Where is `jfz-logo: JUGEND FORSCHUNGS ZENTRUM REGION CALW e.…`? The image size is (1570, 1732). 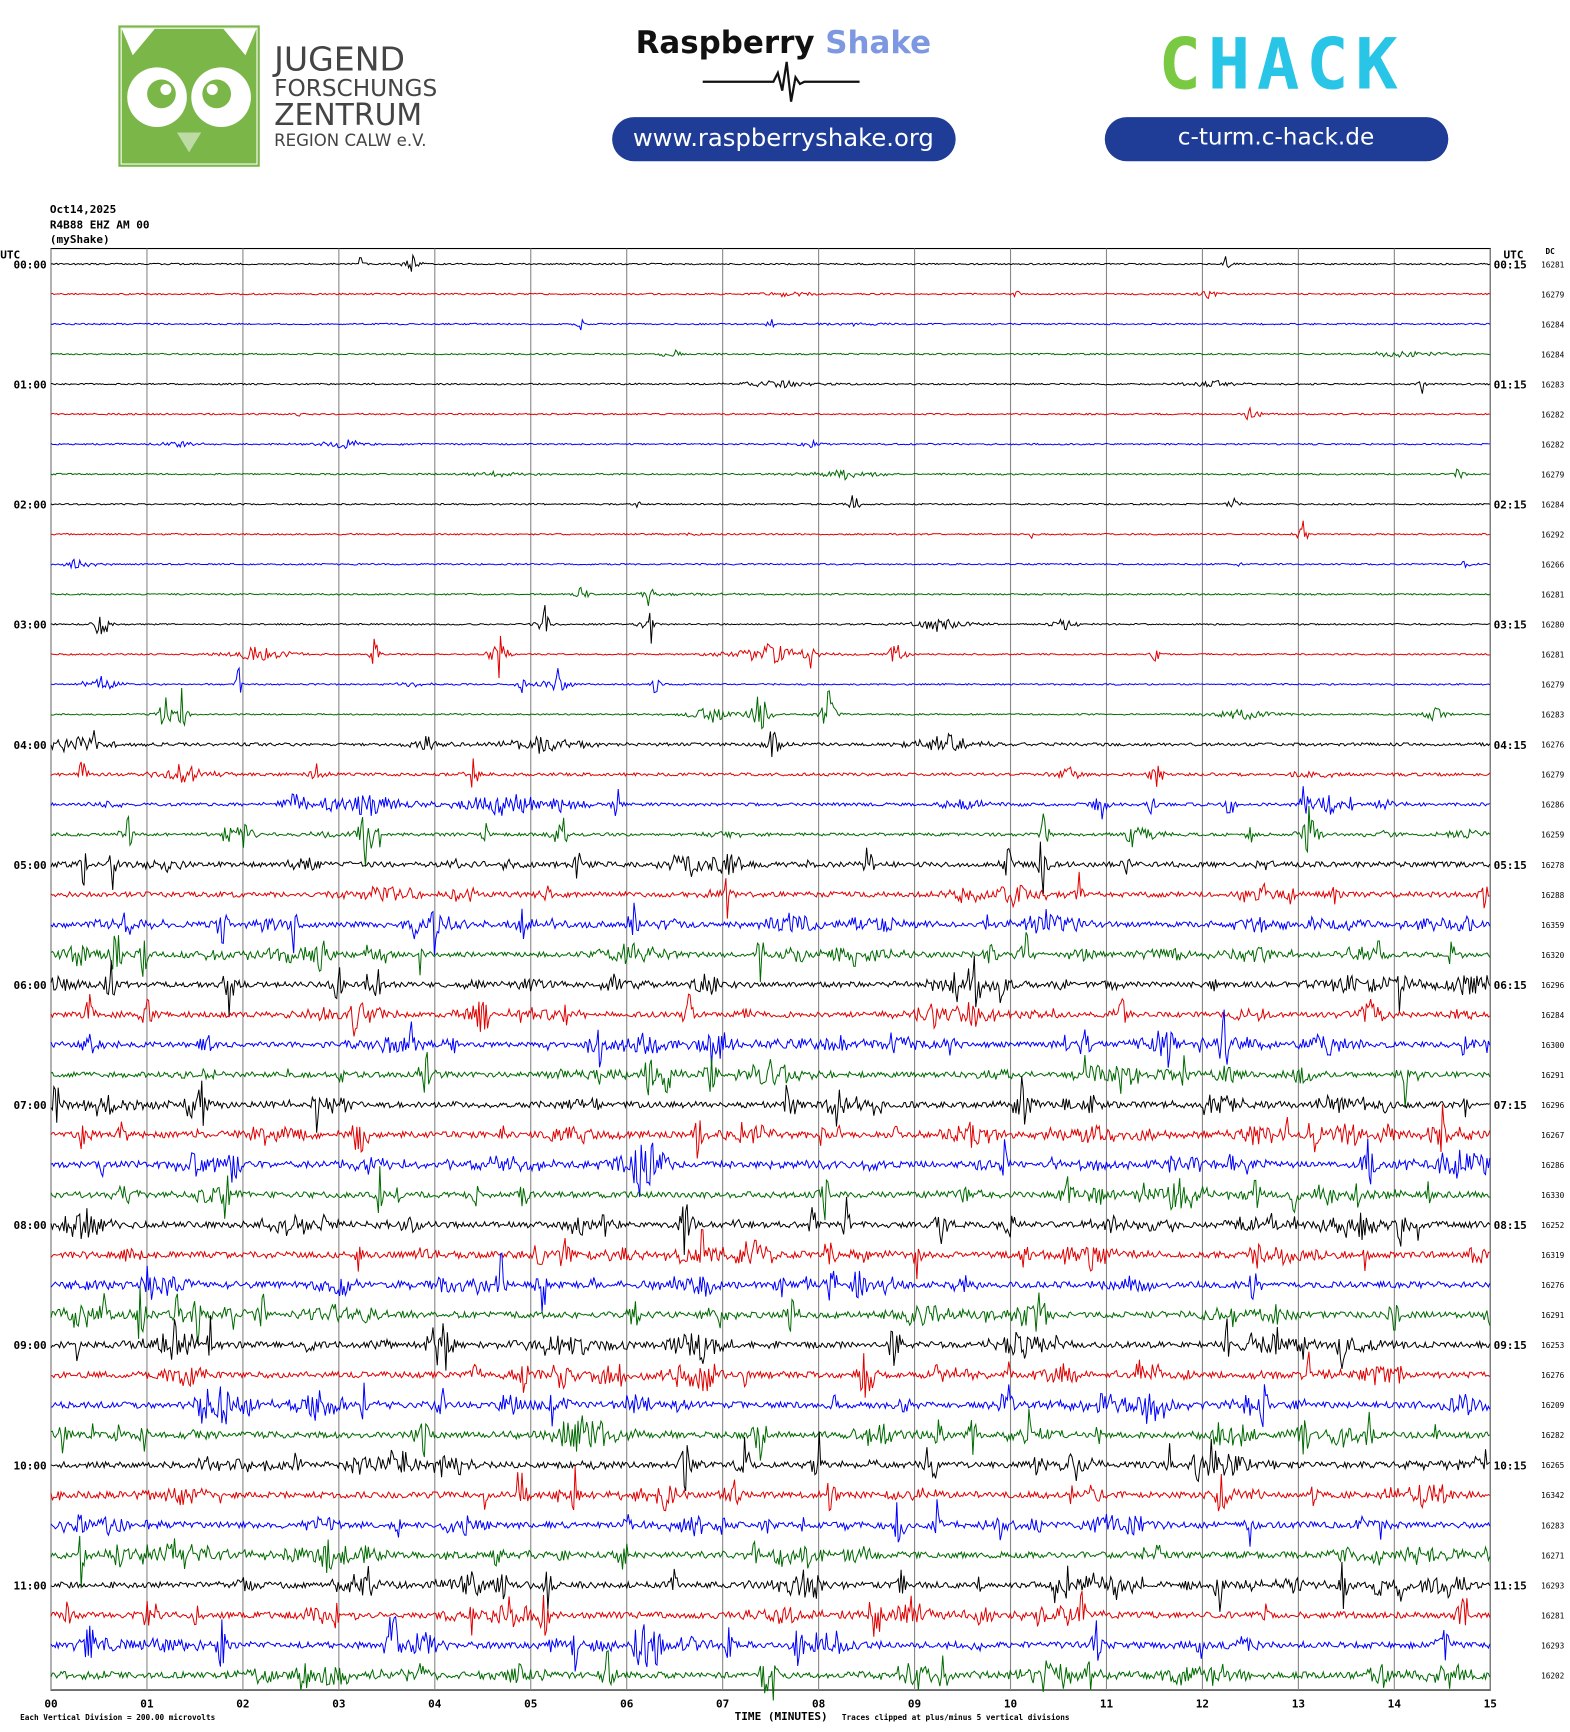
jfz-logo: JUGEND FORSCHUNGS ZENTRUM REGION CALW e.… is located at coordinates (277, 96).